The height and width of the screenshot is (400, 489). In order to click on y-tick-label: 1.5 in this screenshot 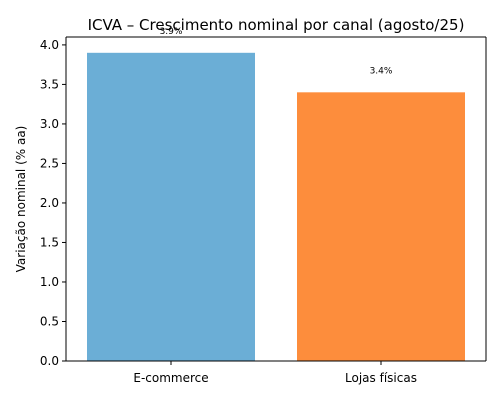, I will do `click(49, 242)`.